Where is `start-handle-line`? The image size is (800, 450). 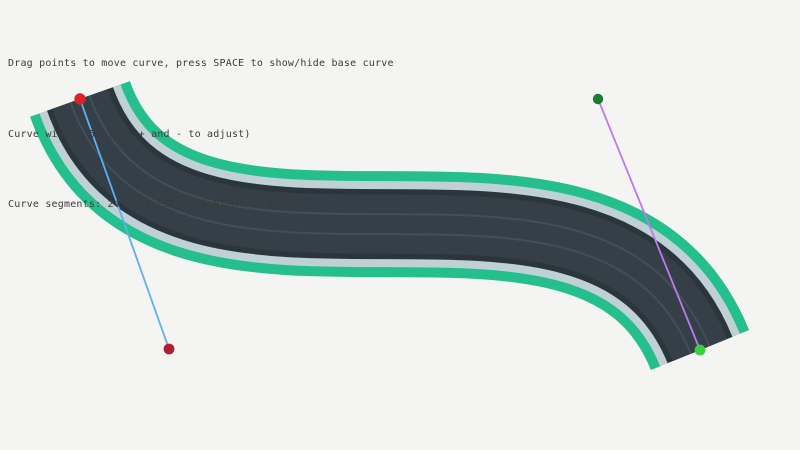
start-handle-line is located at coordinates (124, 224).